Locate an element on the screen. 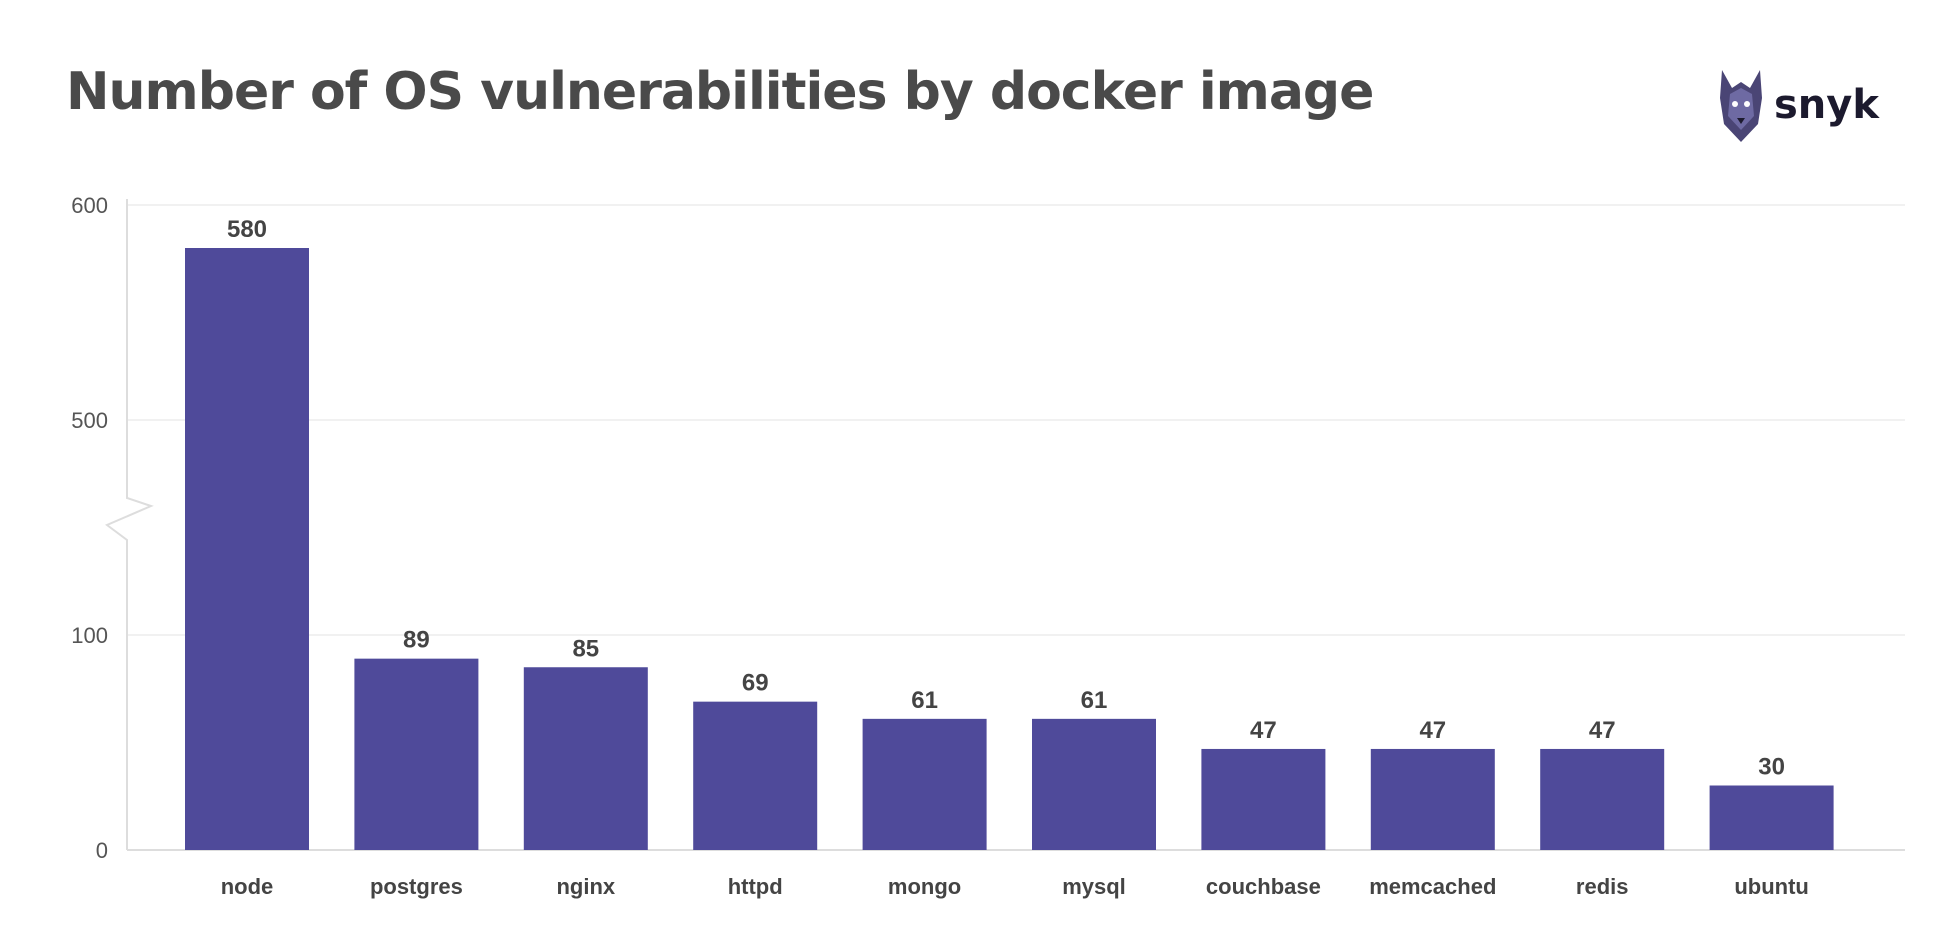 The height and width of the screenshot is (932, 1946). bar-node is located at coordinates (247, 549).